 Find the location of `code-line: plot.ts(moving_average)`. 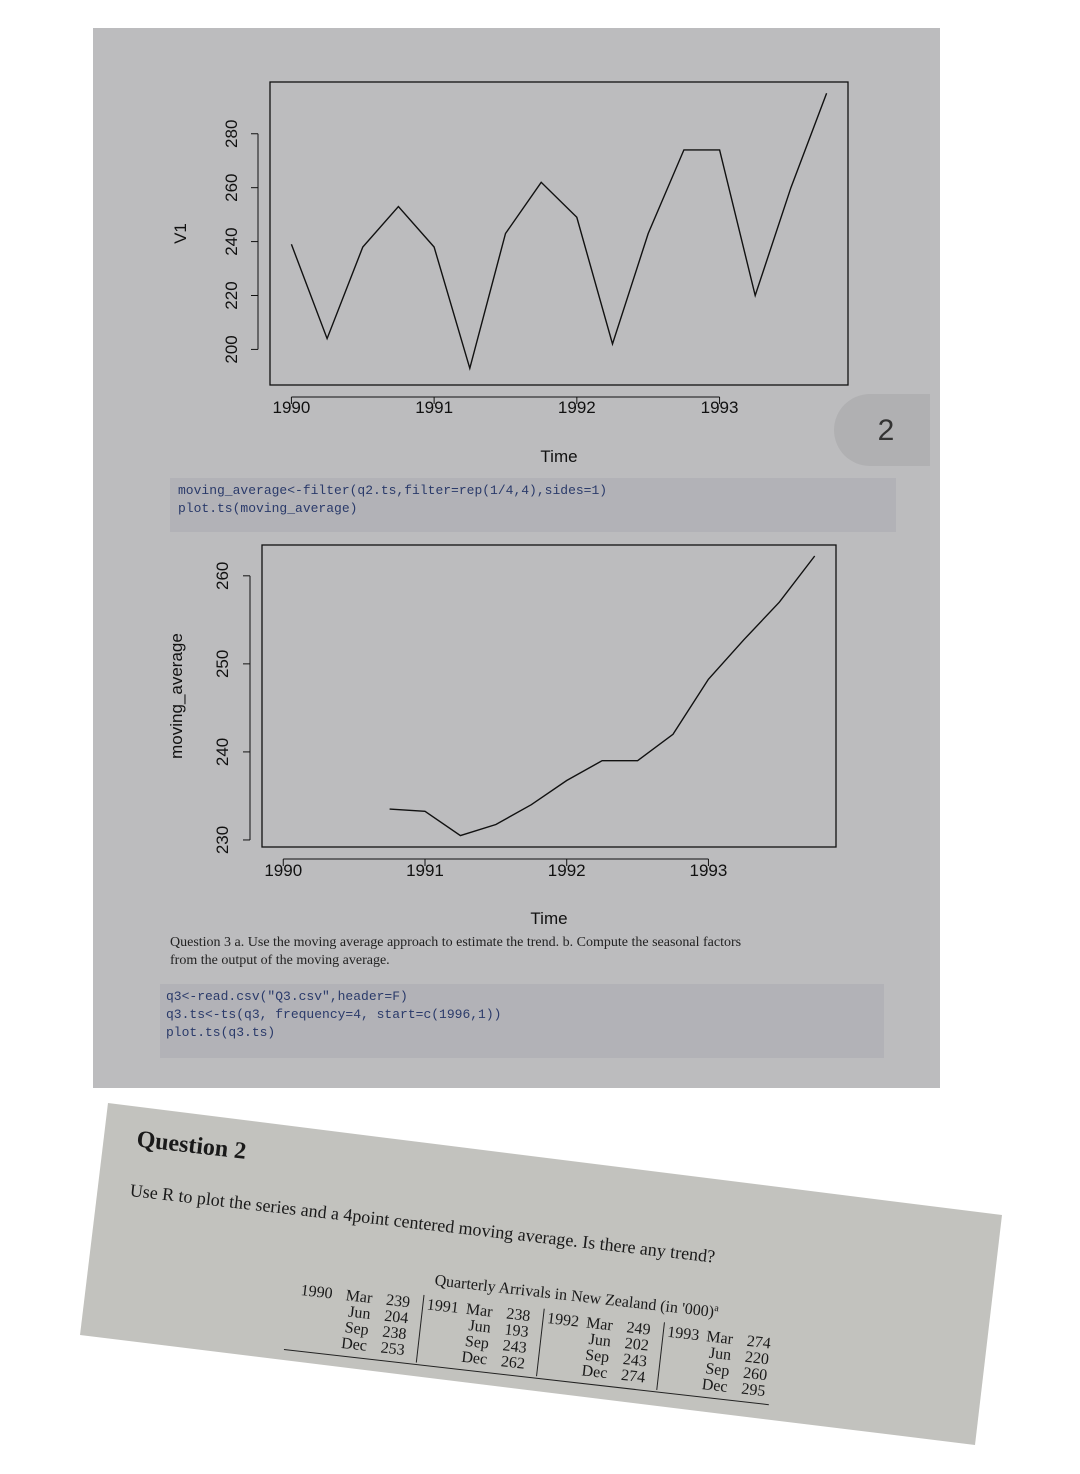

code-line: plot.ts(moving_average) is located at coordinates (267, 508).